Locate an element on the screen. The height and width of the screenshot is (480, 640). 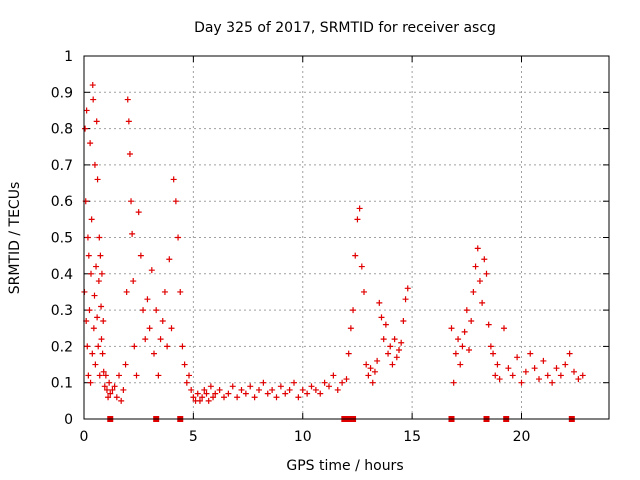
y-tick-label: 0.6 is located at coordinates (62, 202).